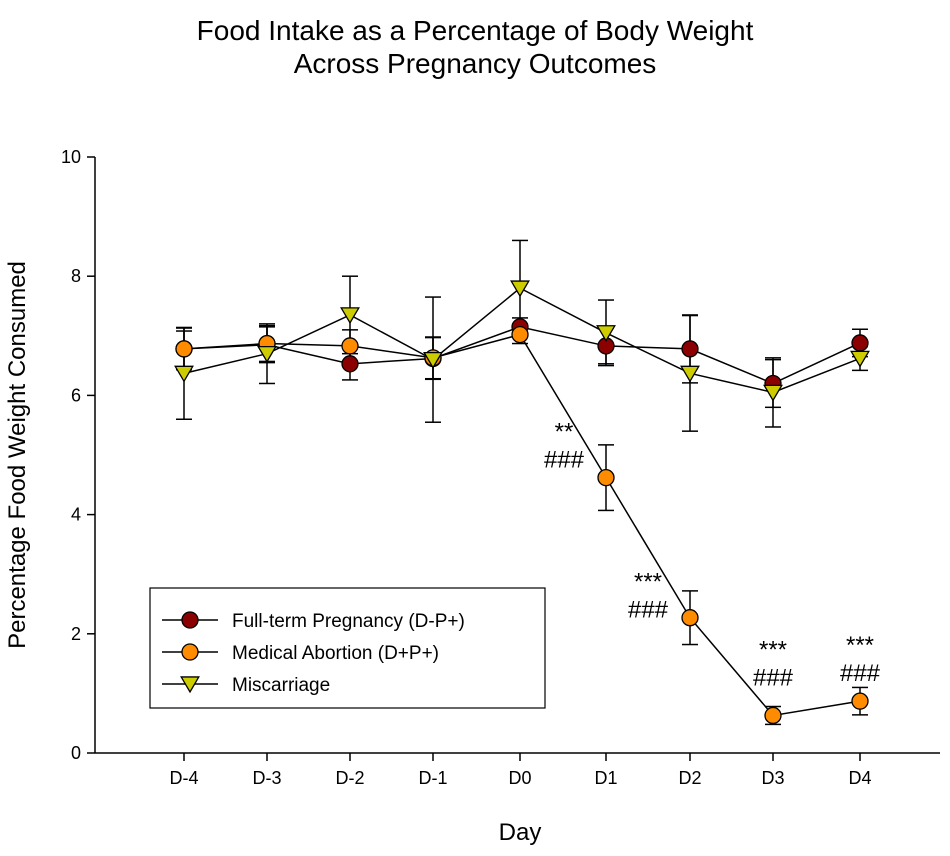 Image resolution: width=950 pixels, height=856 pixels. I want to click on x-tick-label: D4, so click(859, 778).